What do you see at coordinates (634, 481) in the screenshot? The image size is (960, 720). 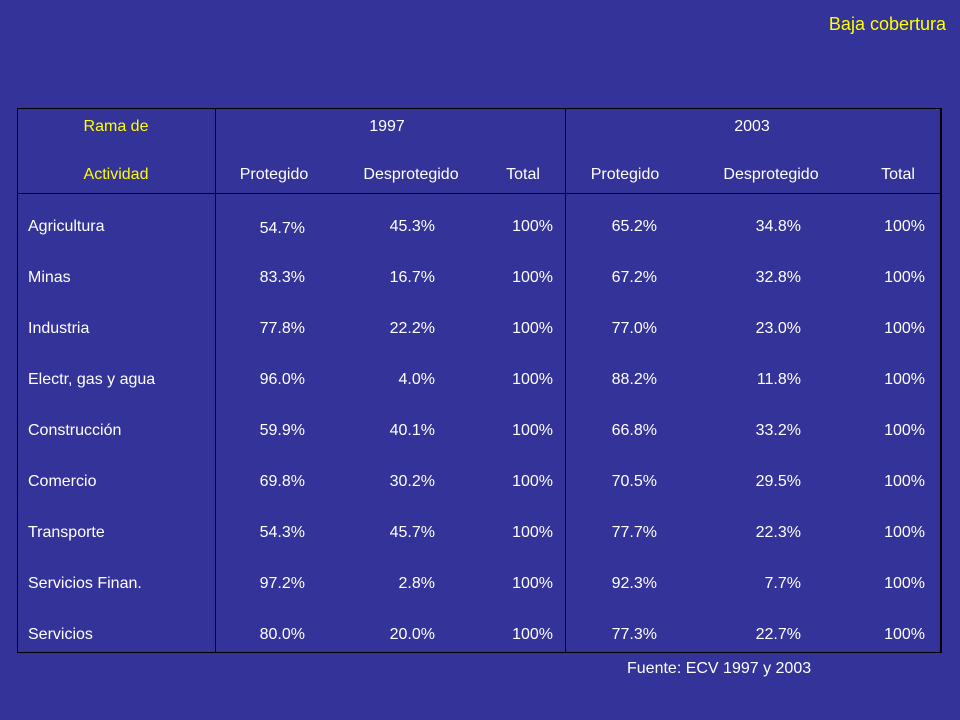 I see `protegido-2003-cell: 70.5%` at bounding box center [634, 481].